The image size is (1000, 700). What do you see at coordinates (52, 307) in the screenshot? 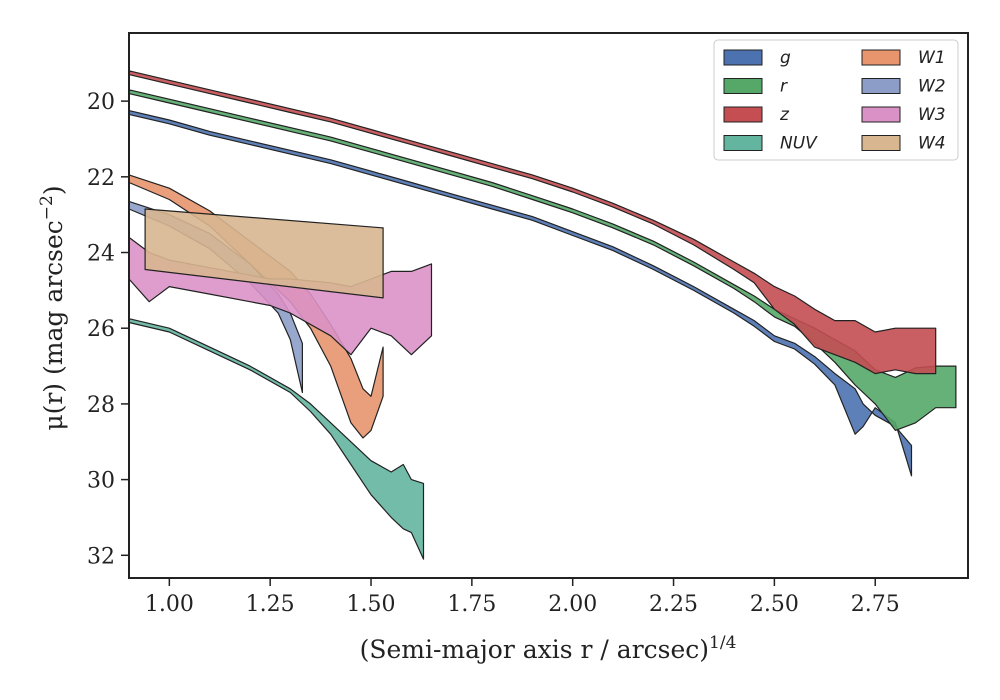
I see `y-axis-title: μ(r) (mag arcsec−2​)` at bounding box center [52, 307].